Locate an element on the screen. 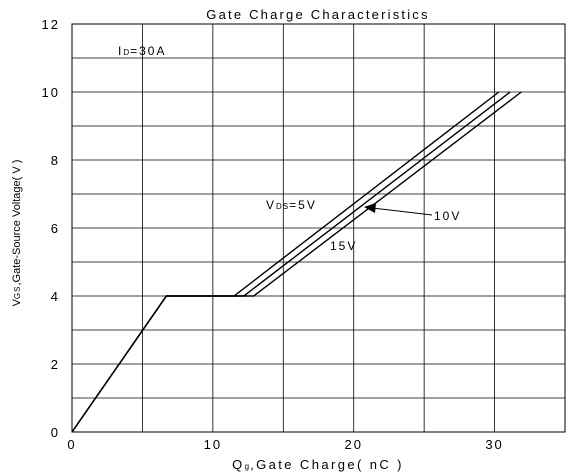 The width and height of the screenshot is (568, 476). annotation-arrow-line is located at coordinates (402, 211).